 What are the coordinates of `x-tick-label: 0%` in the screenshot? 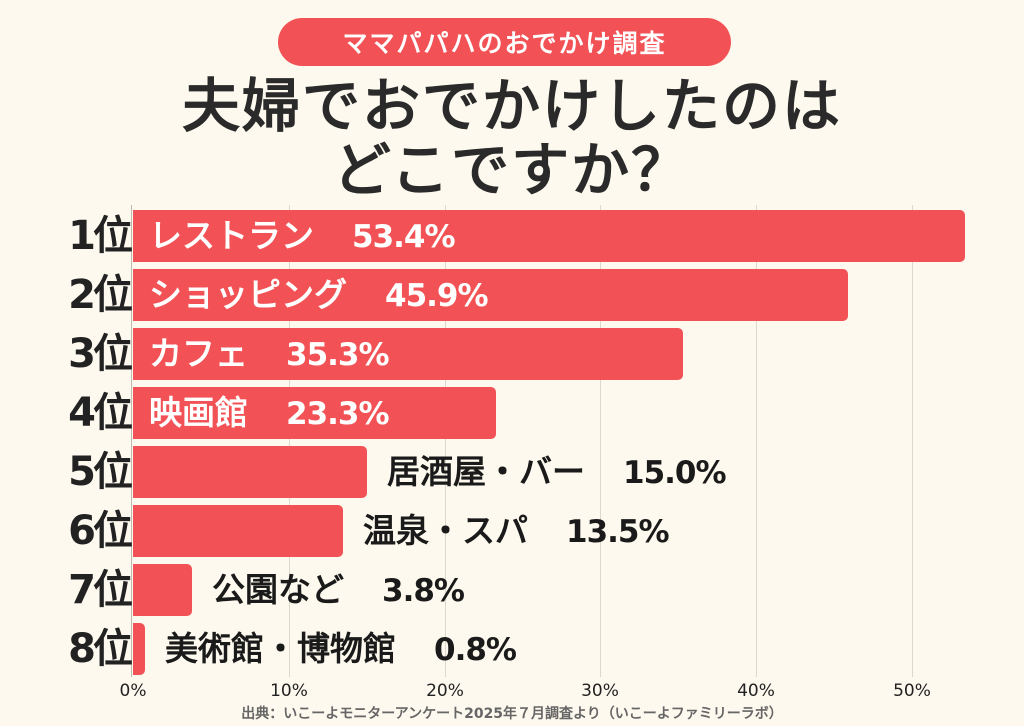 It's located at (133, 691).